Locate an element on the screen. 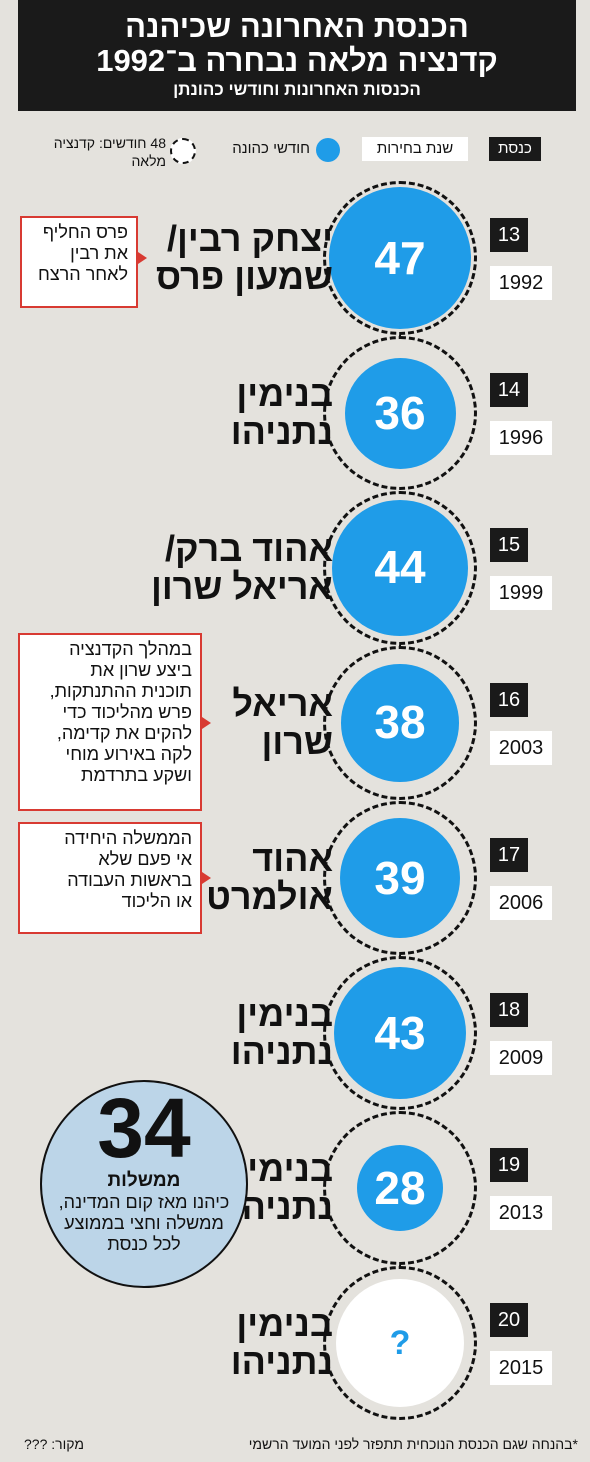 The width and height of the screenshot is (590, 1462). election-year: 2009 is located at coordinates (521, 1058).